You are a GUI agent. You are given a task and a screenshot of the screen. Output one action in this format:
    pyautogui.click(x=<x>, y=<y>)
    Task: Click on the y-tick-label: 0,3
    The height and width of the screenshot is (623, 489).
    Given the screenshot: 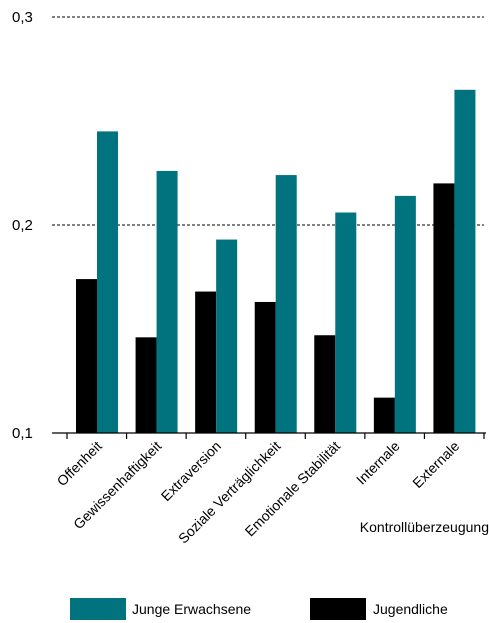 What is the action you would take?
    pyautogui.click(x=22, y=17)
    